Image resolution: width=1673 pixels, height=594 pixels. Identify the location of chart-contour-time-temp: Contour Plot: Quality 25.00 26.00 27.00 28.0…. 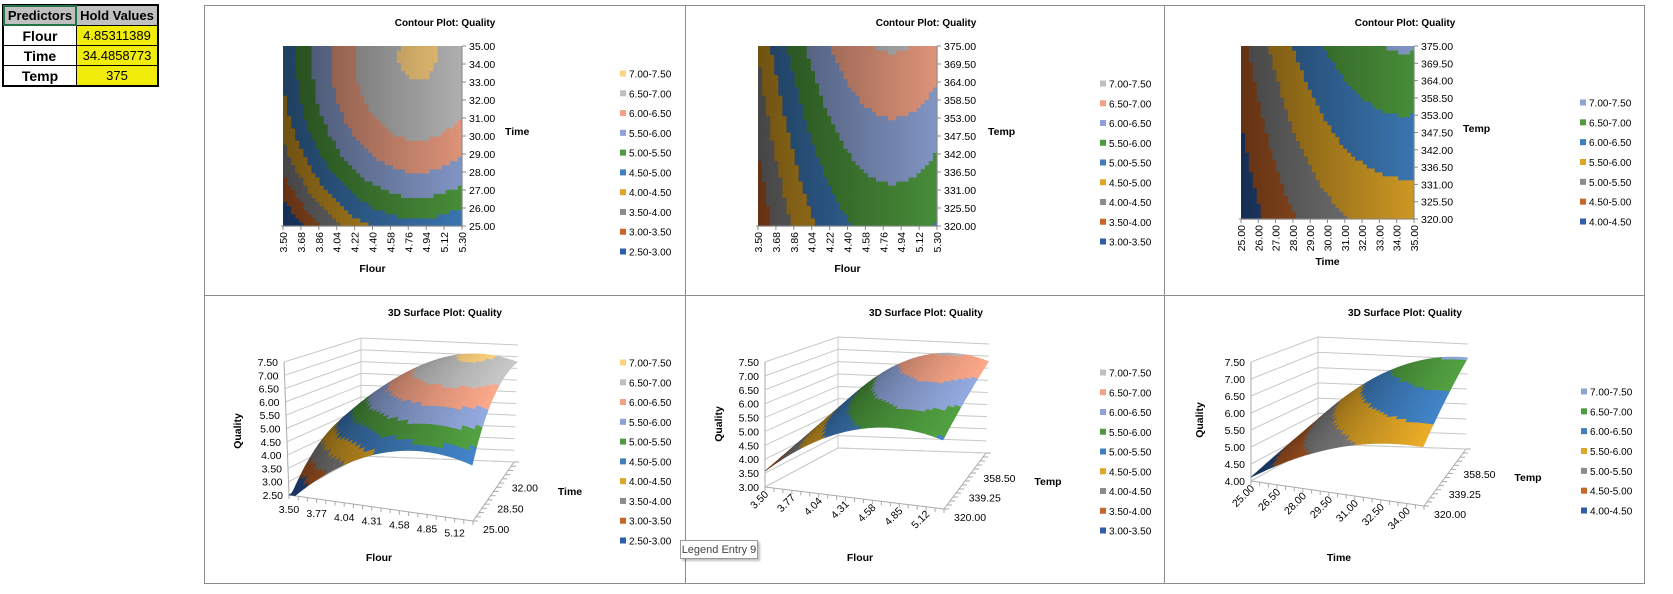
(1404, 150).